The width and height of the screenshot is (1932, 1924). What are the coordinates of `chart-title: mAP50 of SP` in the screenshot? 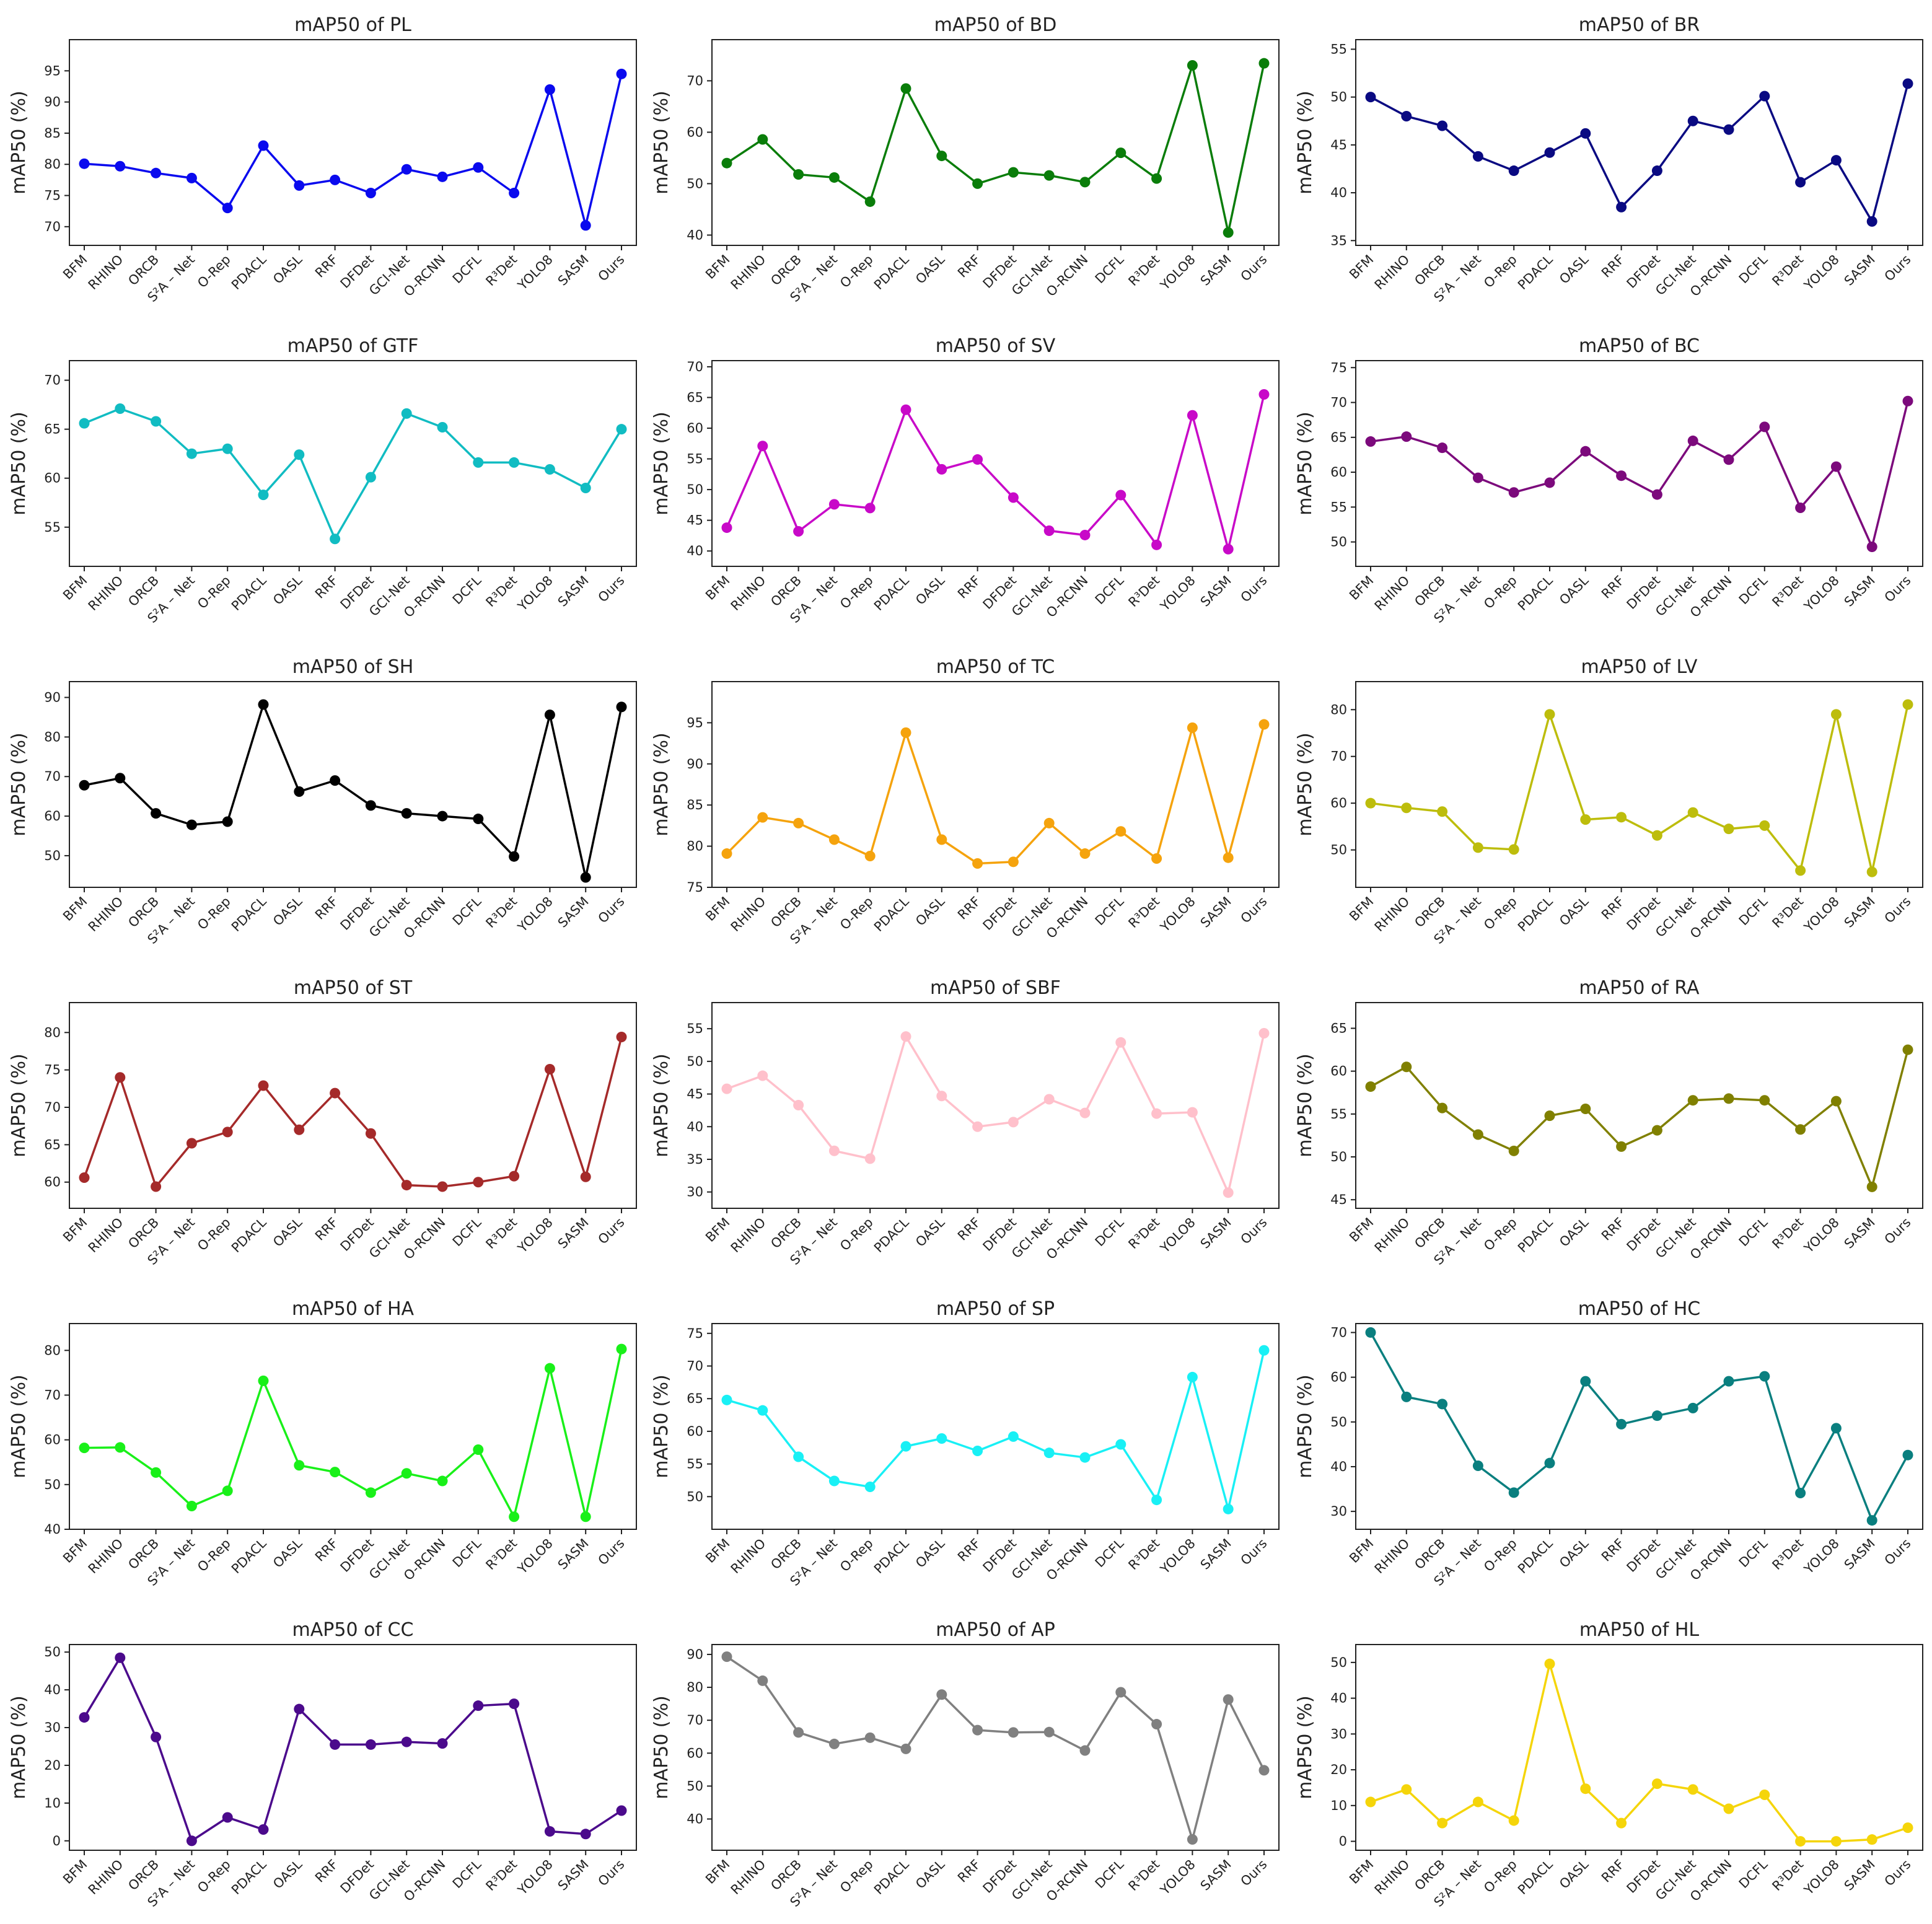 It's located at (995, 1309).